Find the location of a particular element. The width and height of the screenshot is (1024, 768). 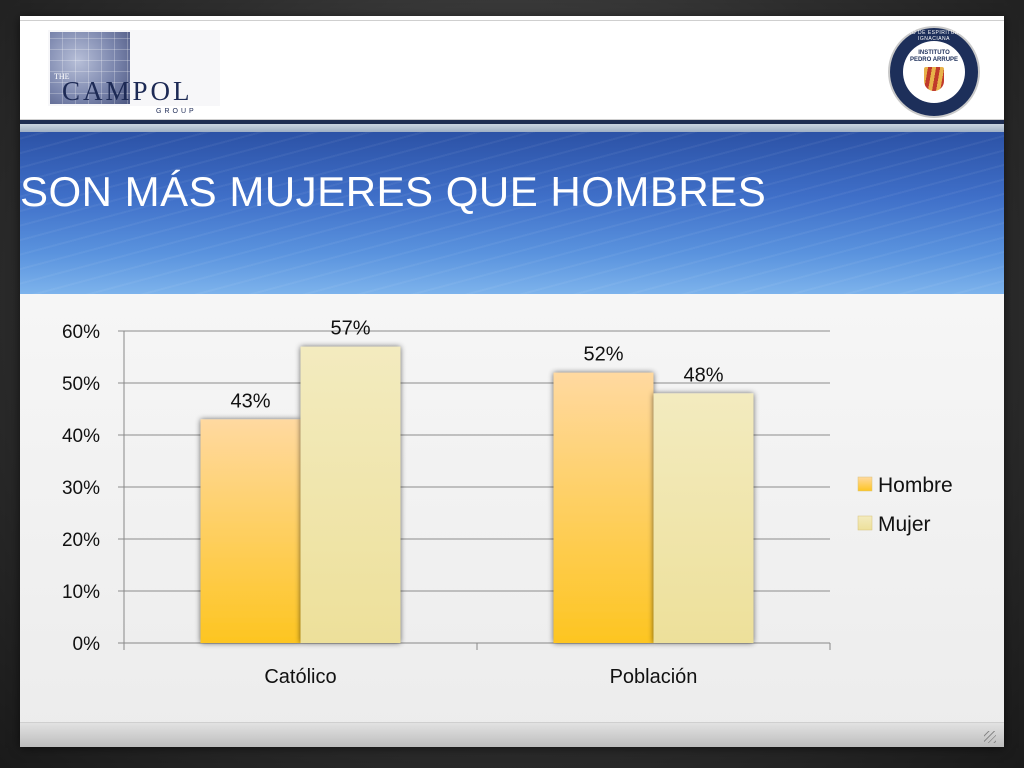

y-tick-label: 40% is located at coordinates (81, 436).